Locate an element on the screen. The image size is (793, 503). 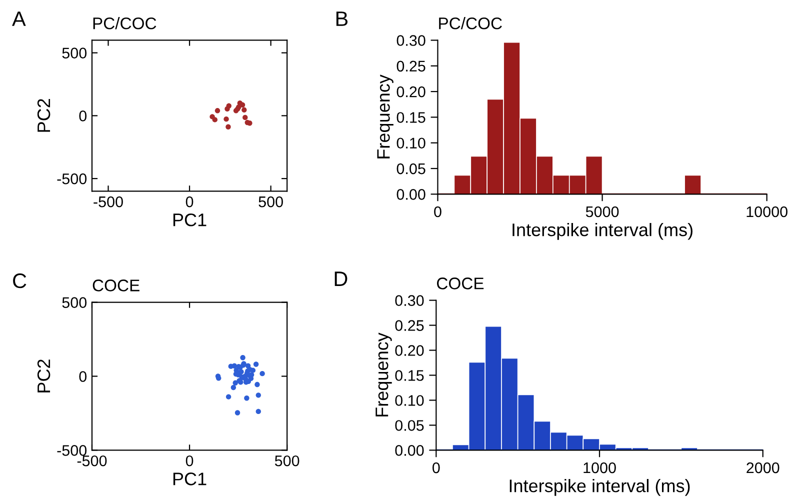
x-tick-label: 10000 is located at coordinates (767, 212).